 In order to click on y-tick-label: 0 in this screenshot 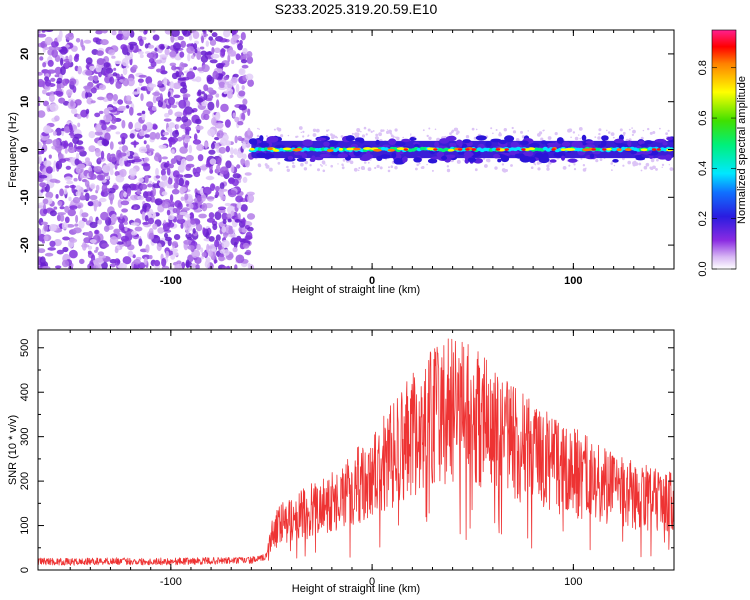, I will do `click(25, 570)`.